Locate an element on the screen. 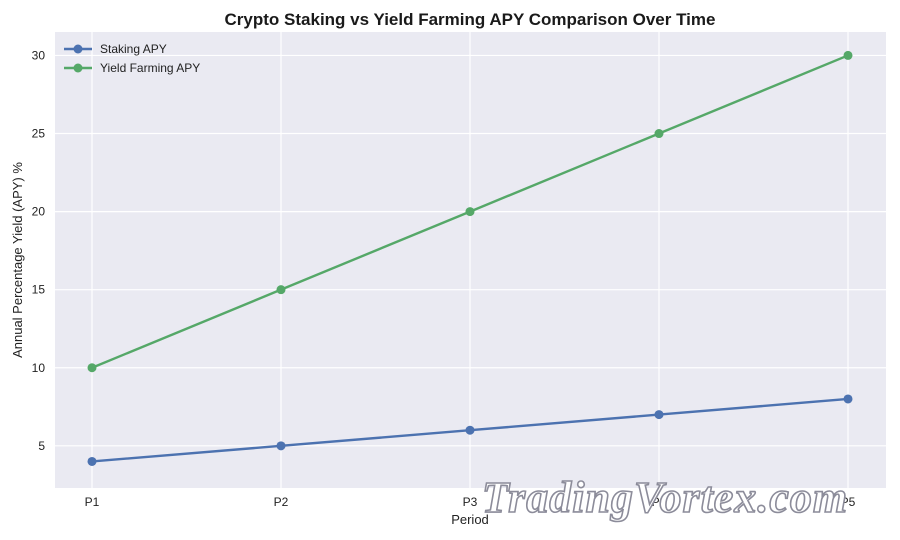 This screenshot has height=540, width=900. y-tick-label: 10 is located at coordinates (39, 368).